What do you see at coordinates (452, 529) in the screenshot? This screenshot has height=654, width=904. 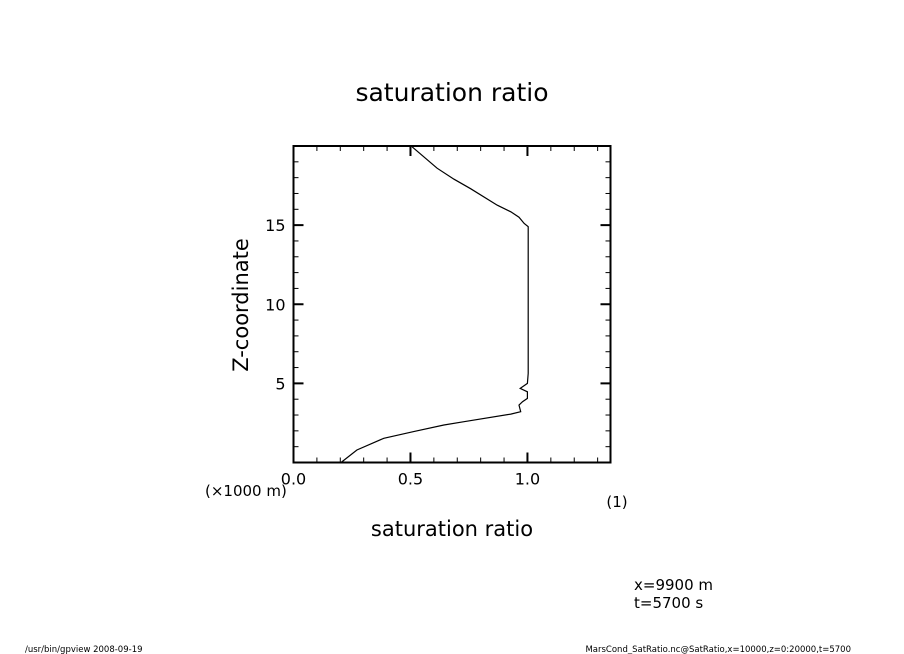 I see `x-axis-label: saturation ratio` at bounding box center [452, 529].